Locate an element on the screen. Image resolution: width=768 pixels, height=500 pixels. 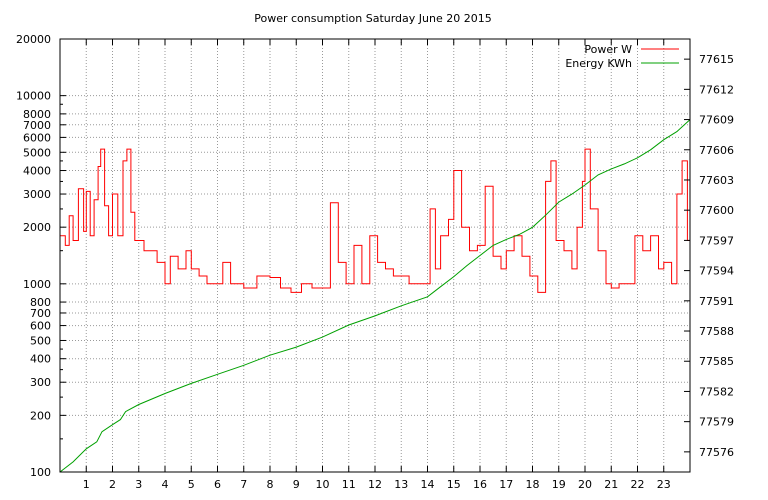
x-tick-label: 9 is located at coordinates (296, 484).